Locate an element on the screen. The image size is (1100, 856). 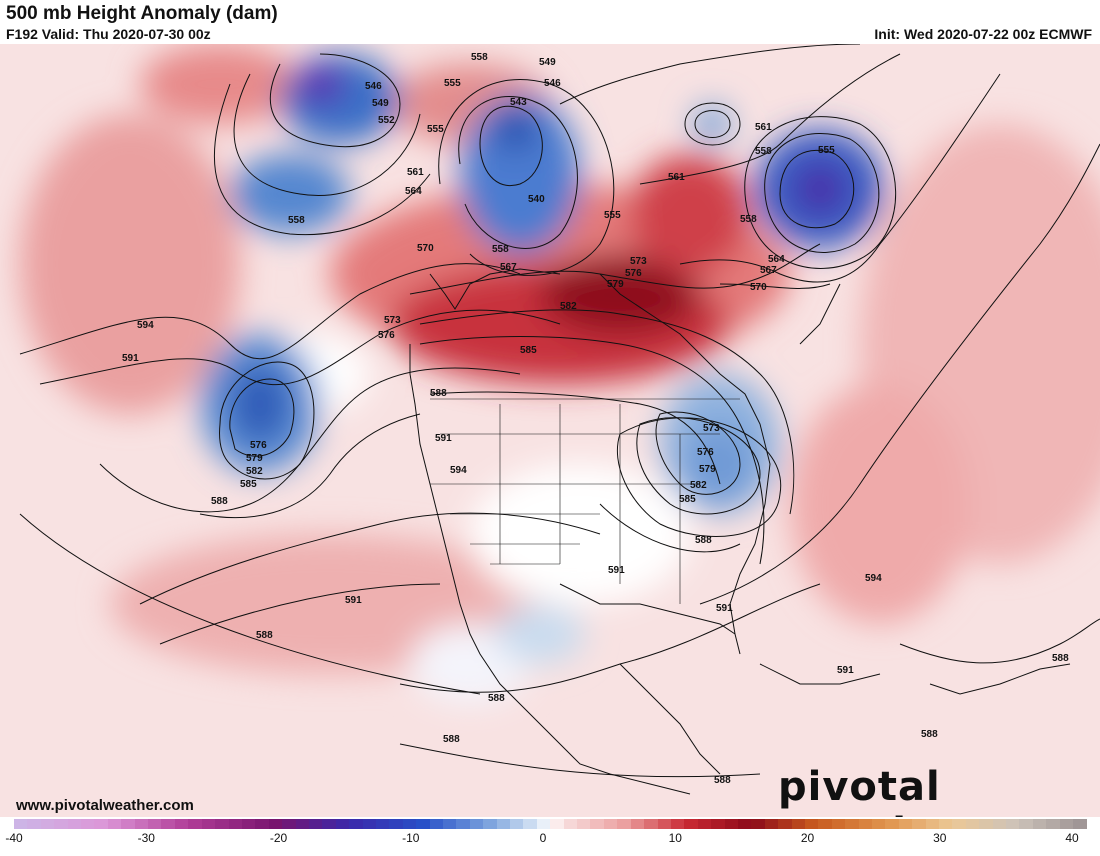
valid-time: F192 Valid: Thu 2020-07-30 00z is located at coordinates (108, 34).